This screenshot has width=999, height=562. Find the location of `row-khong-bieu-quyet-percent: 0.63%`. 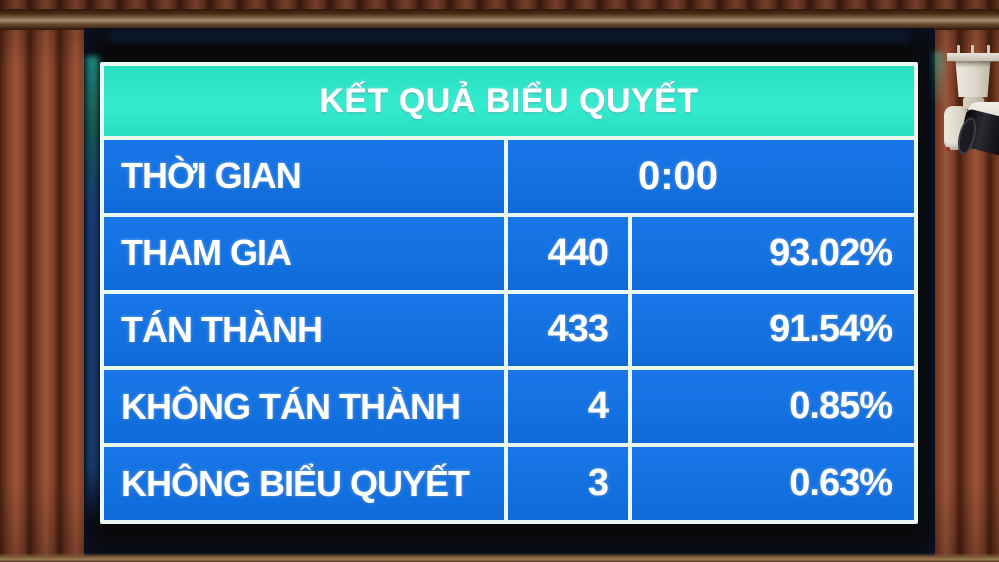

row-khong-bieu-quyet-percent: 0.63% is located at coordinates (773, 483).